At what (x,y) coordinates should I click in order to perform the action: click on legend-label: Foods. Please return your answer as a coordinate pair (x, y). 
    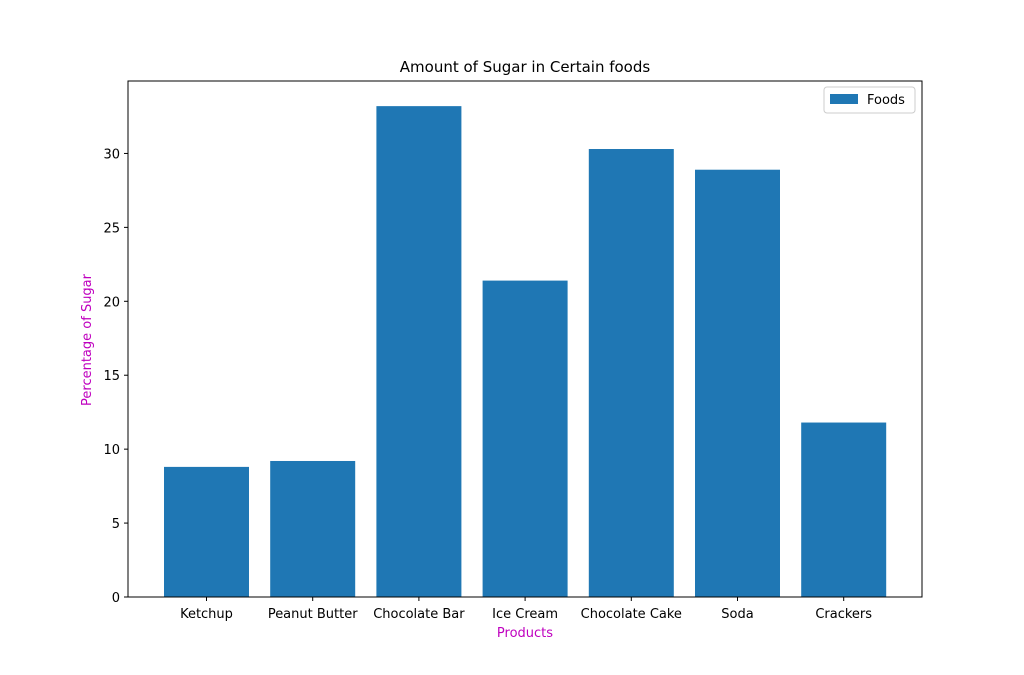
    Looking at the image, I should click on (886, 100).